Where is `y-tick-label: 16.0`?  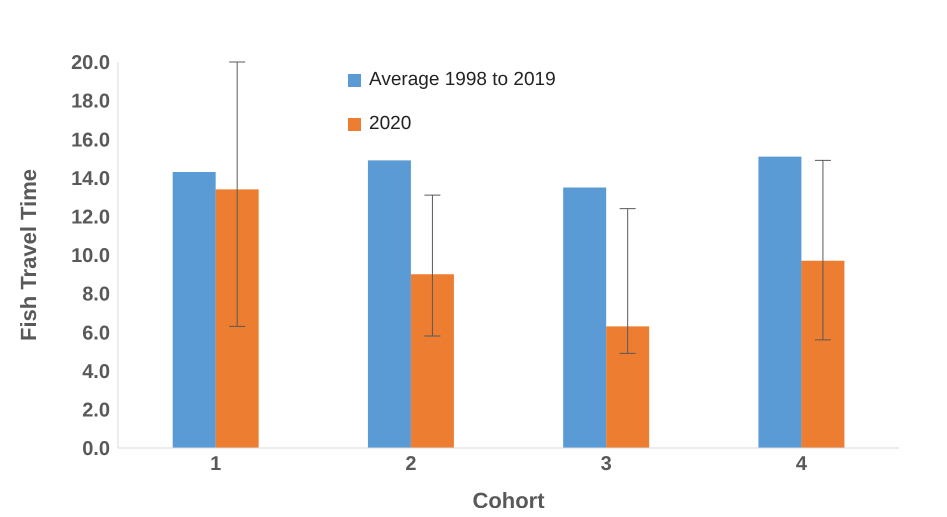
y-tick-label: 16.0 is located at coordinates (90, 140).